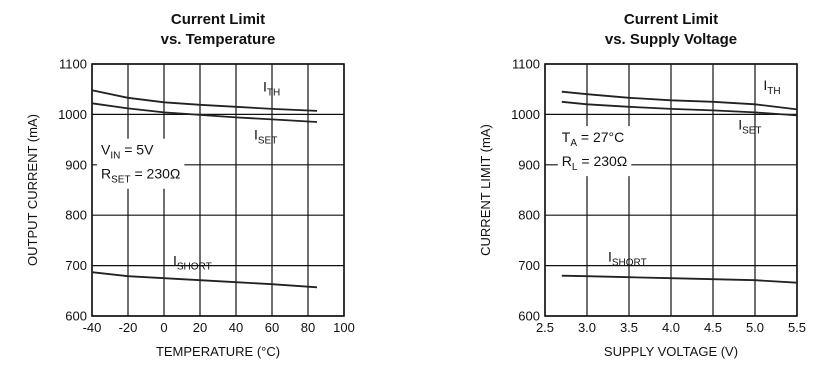 This screenshot has height=366, width=817. Describe the element at coordinates (566, 137) in the screenshot. I see `conditions-text: T` at that location.